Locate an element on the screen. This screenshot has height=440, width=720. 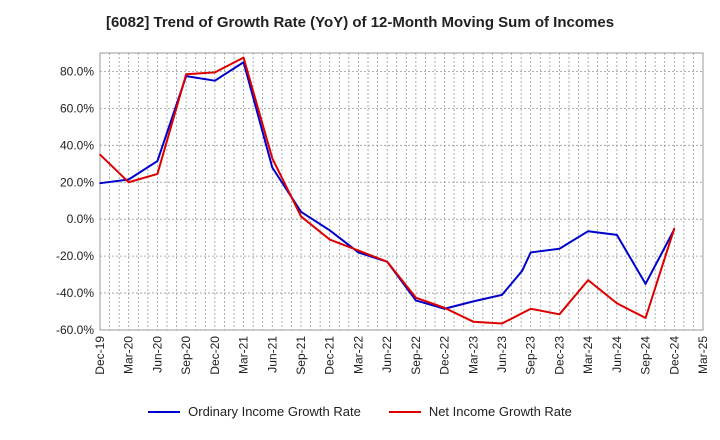
x-tick-label: Mar-25 is located at coordinates (703, 355).